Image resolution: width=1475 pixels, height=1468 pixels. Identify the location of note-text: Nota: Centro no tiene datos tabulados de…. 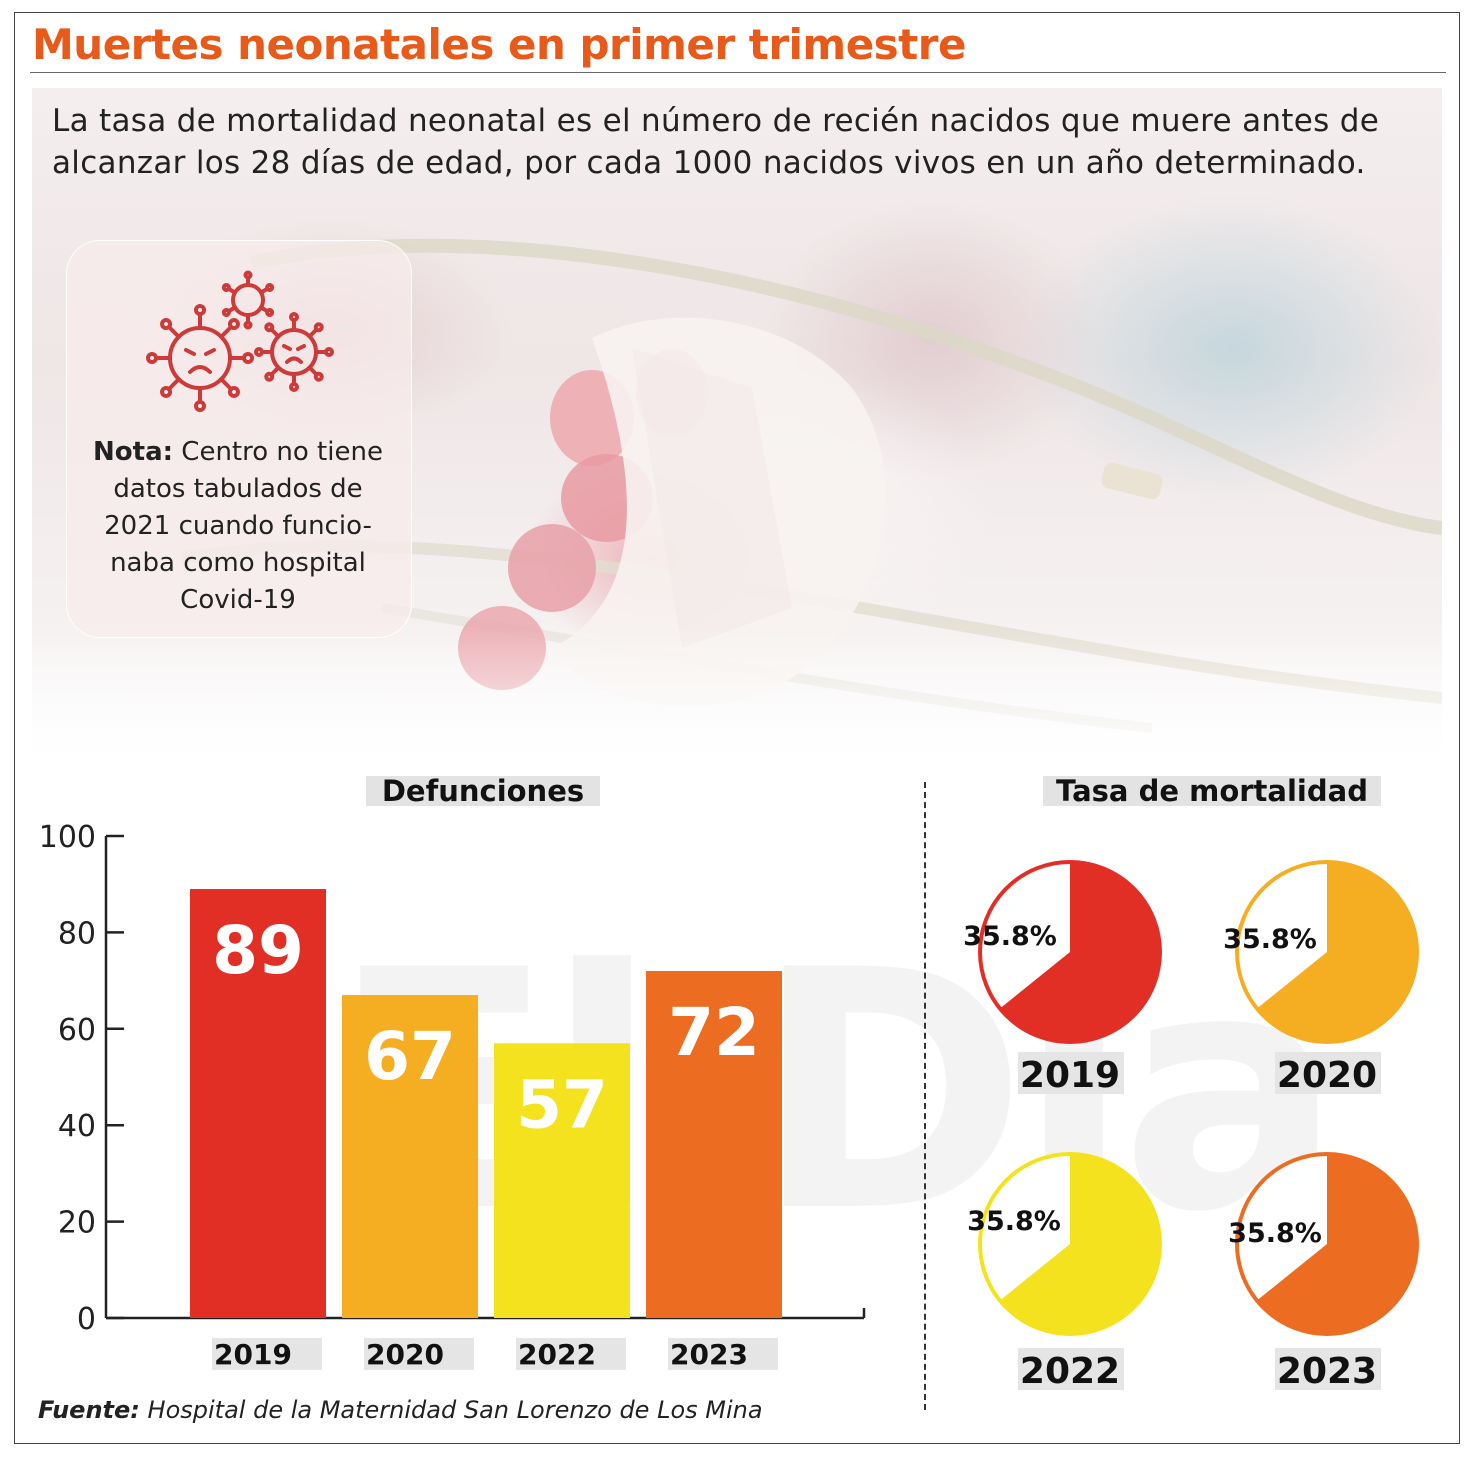
(238, 526).